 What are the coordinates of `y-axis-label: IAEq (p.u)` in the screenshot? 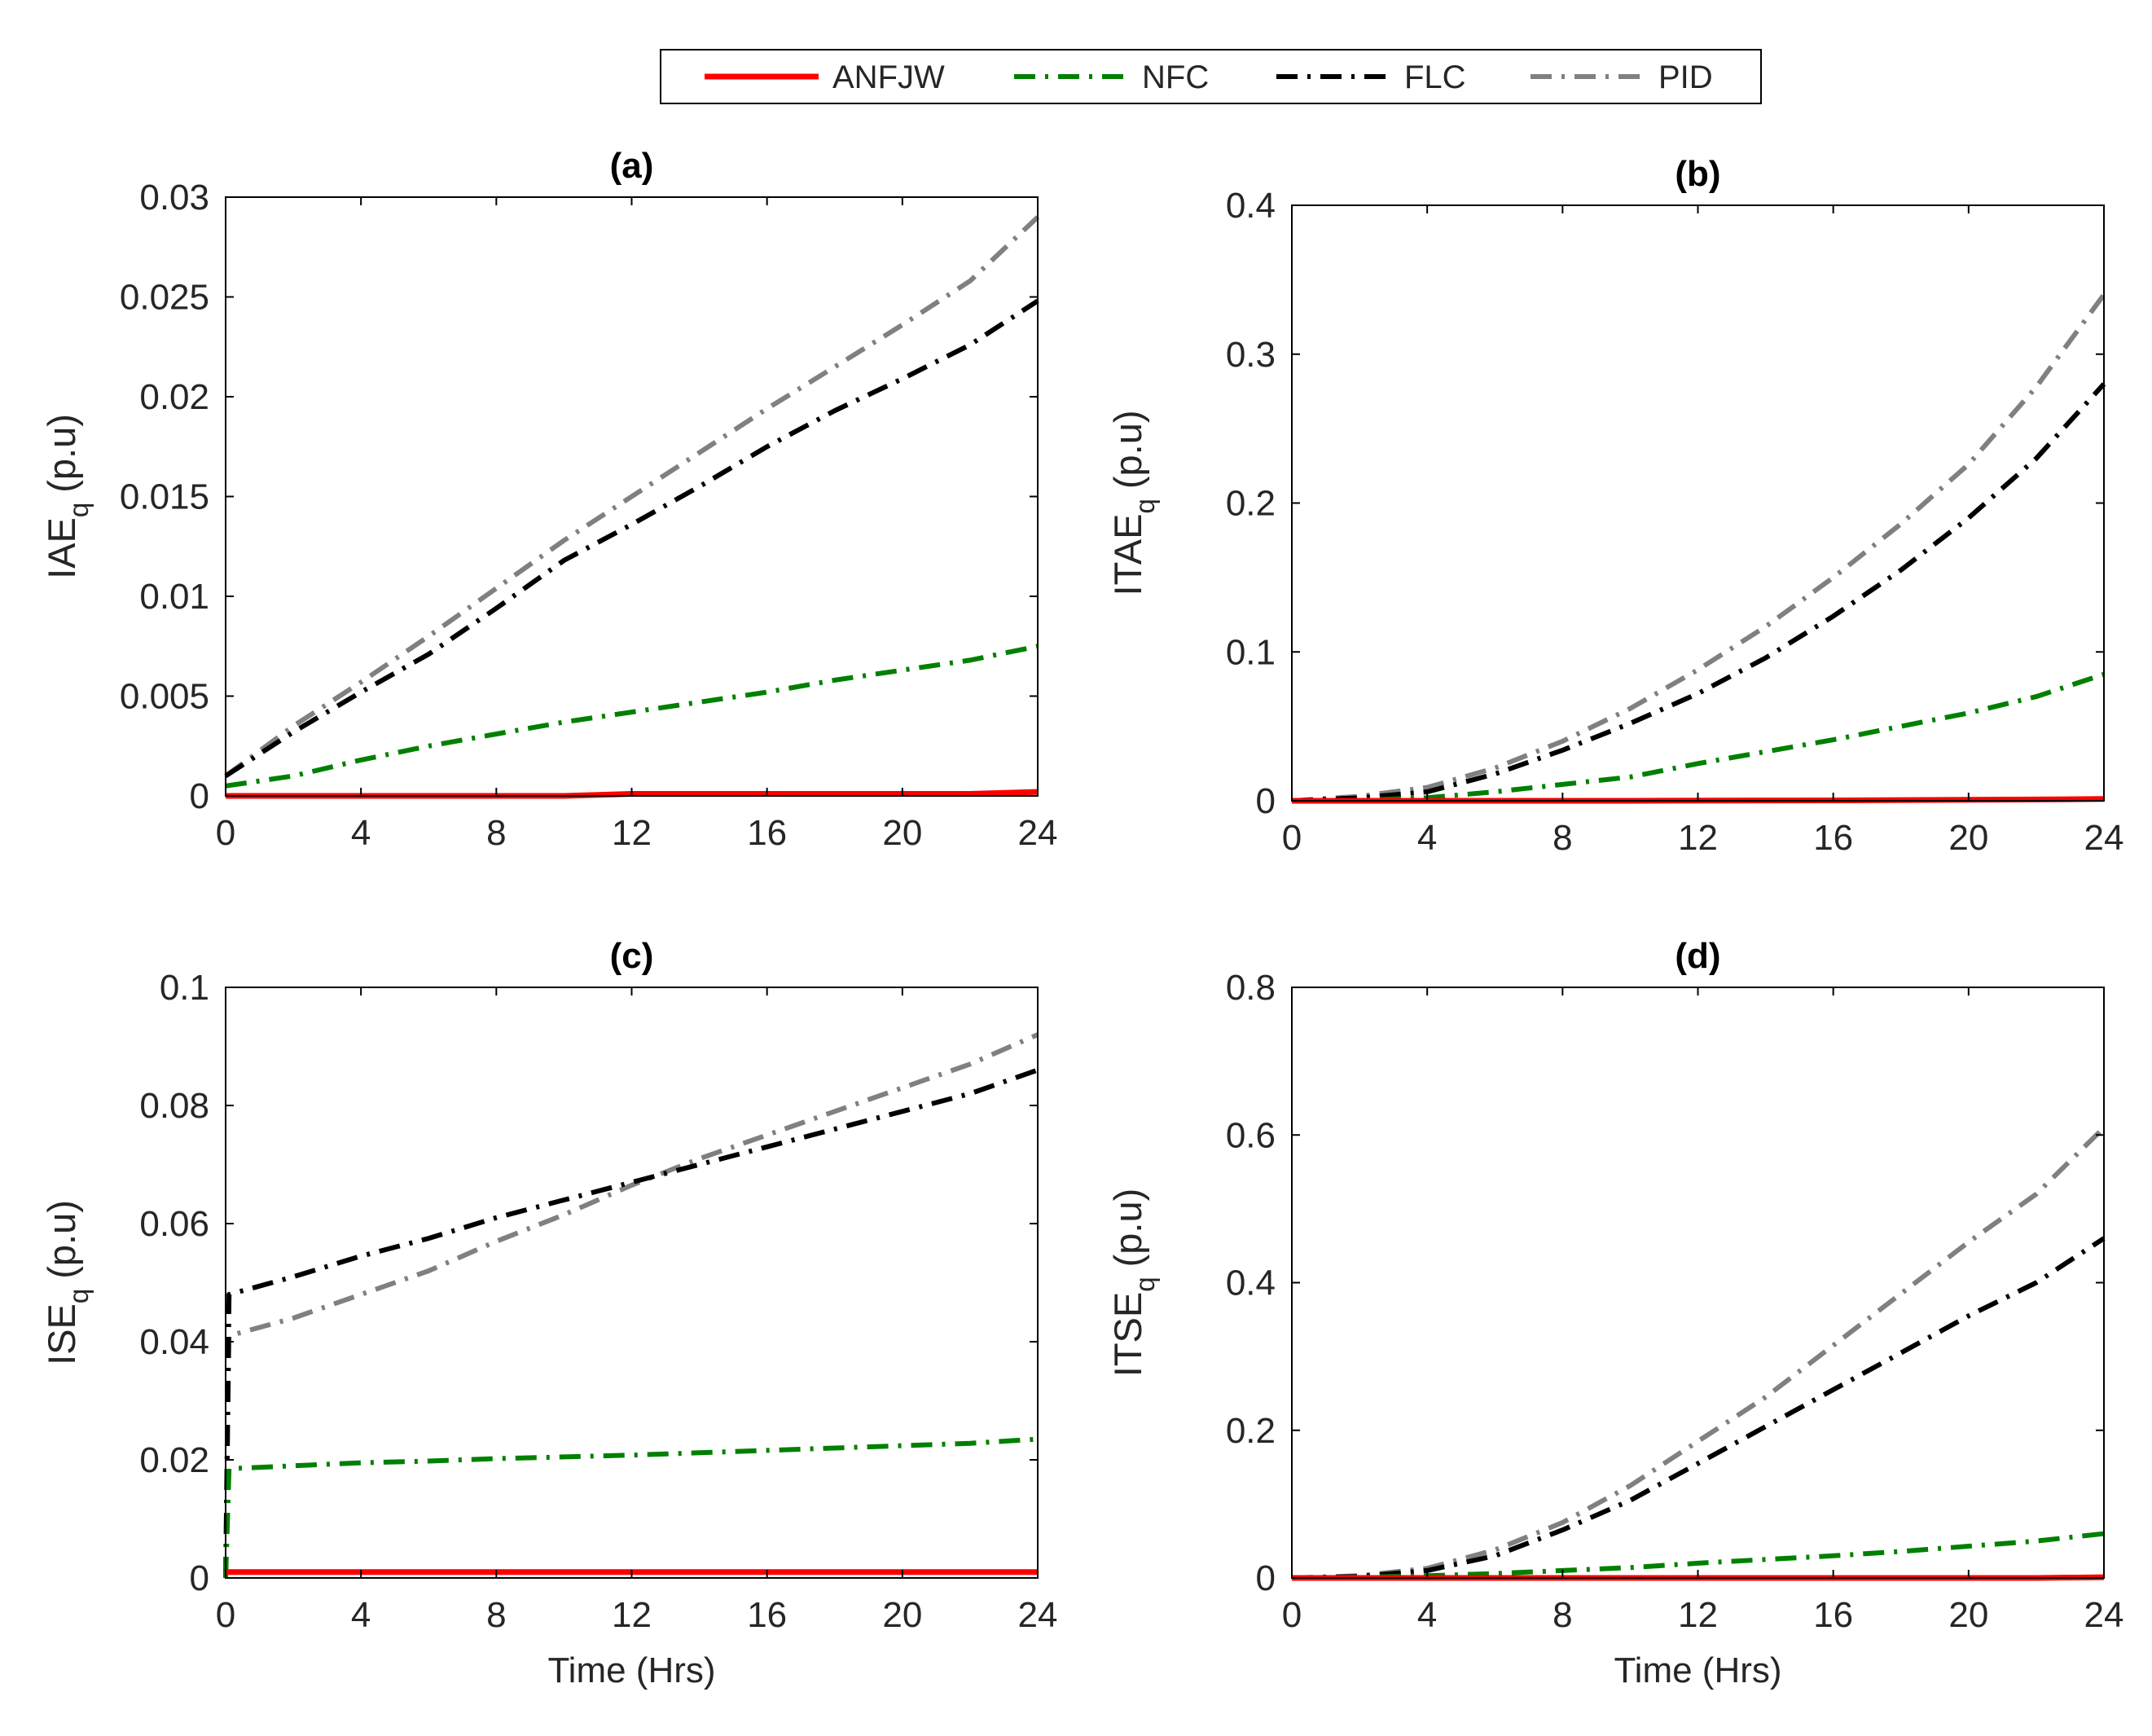 It's located at (67, 496).